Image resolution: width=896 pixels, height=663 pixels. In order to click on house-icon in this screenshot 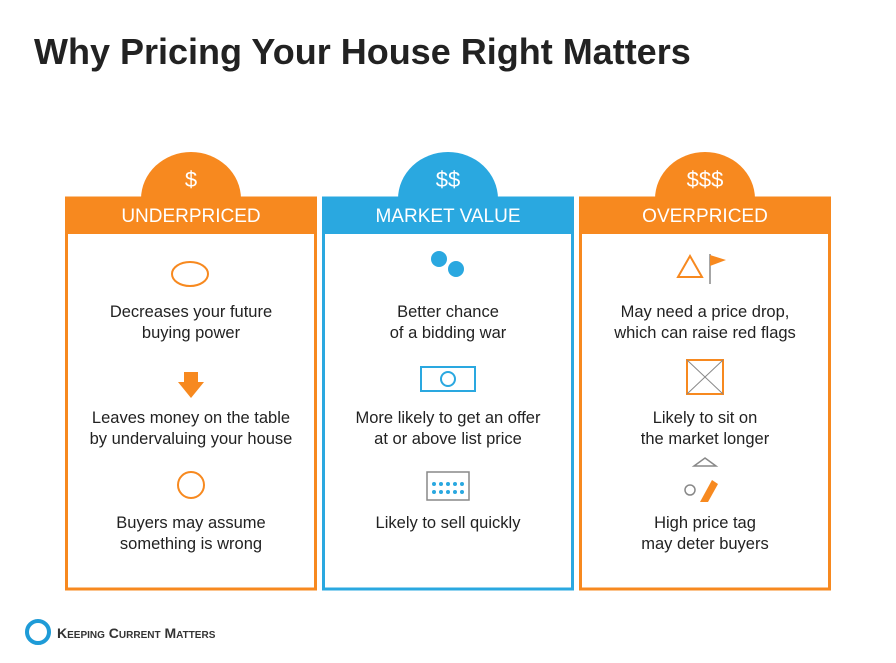, I will do `click(705, 462)`.